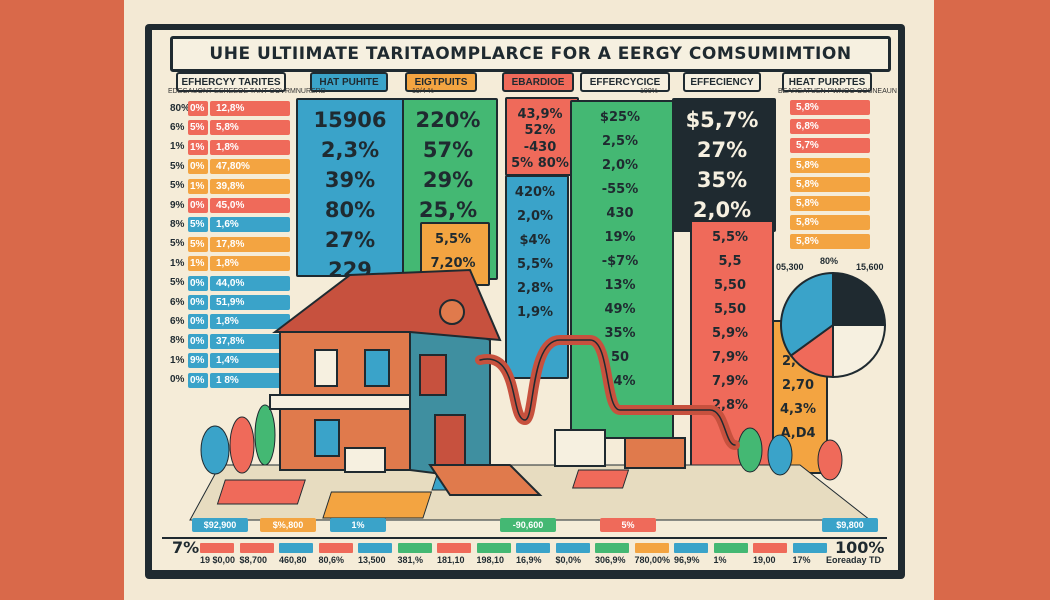 The height and width of the screenshot is (600, 1050). What do you see at coordinates (860, 547) in the screenshot?
I see `footer-right-big: 100%` at bounding box center [860, 547].